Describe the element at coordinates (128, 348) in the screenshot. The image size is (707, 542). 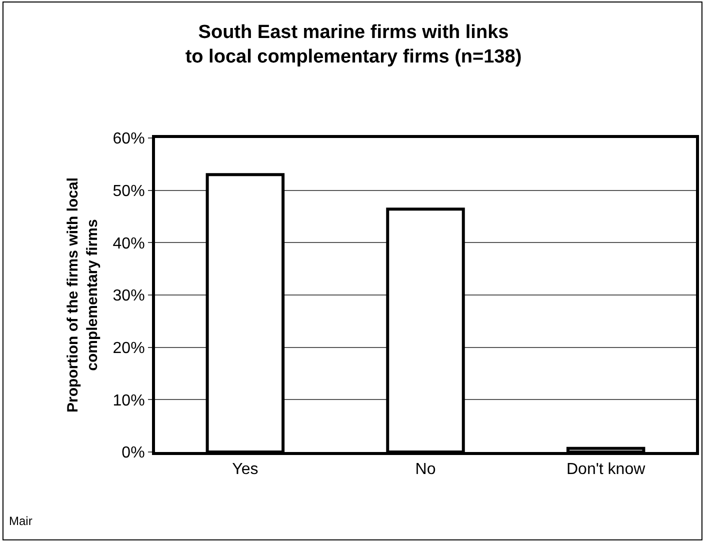
I see `y-tick-label: 20%` at that location.